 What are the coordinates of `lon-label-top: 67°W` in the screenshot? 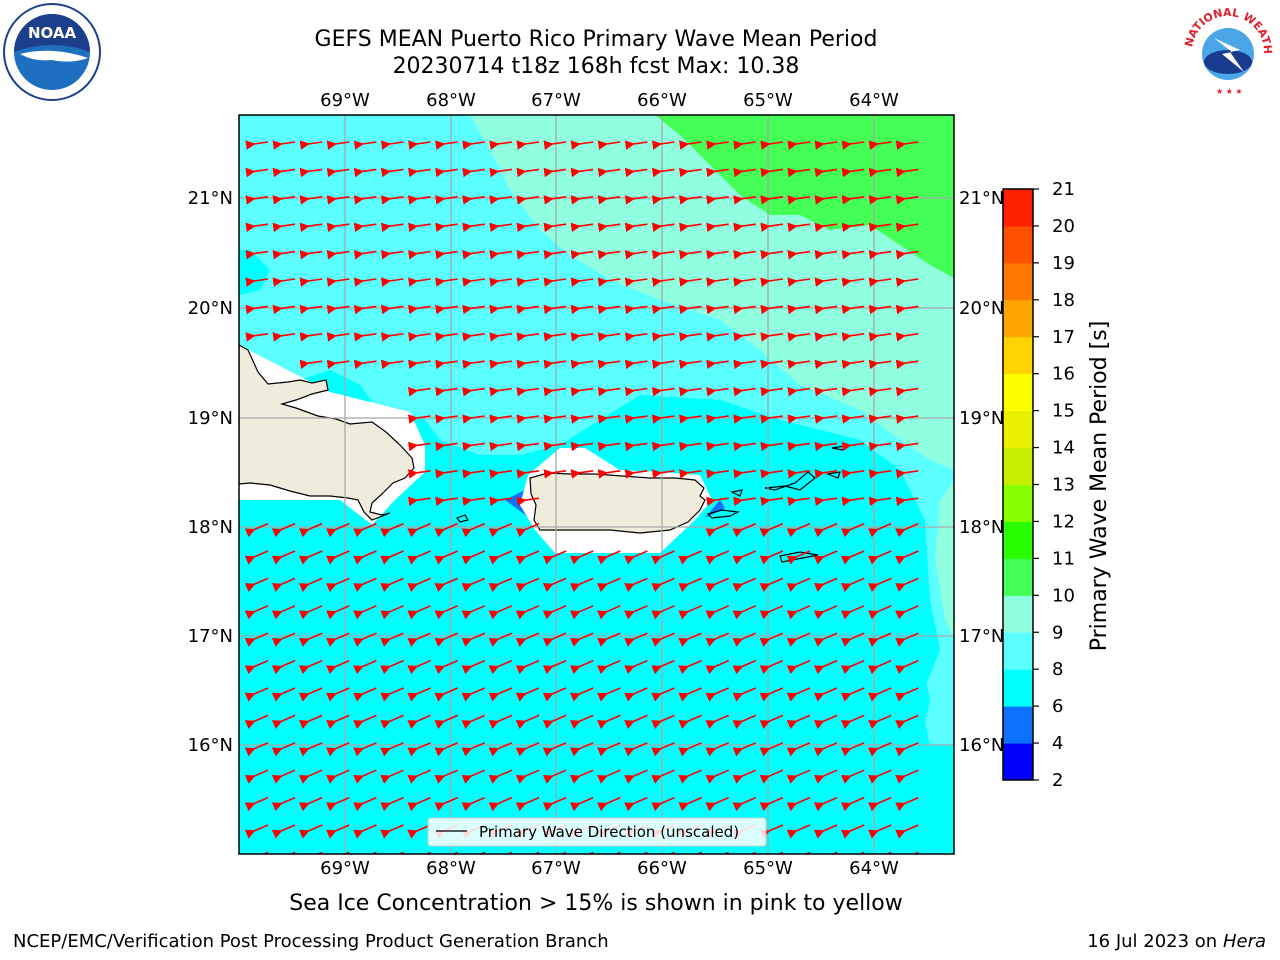 It's located at (556, 100).